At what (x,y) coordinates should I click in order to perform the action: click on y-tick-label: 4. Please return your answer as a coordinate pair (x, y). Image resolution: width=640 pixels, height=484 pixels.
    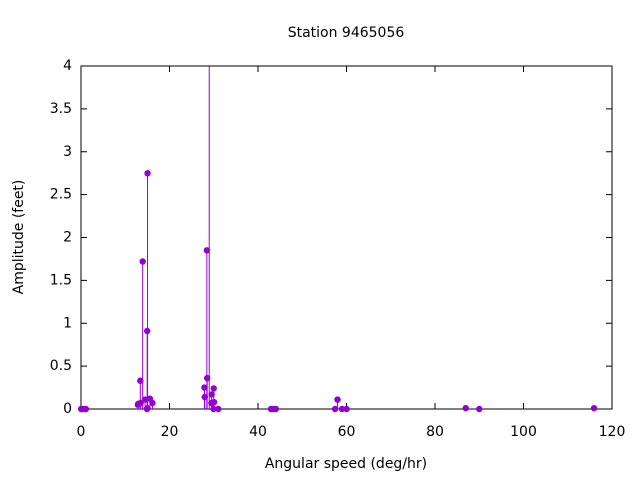
    Looking at the image, I should click on (67, 66).